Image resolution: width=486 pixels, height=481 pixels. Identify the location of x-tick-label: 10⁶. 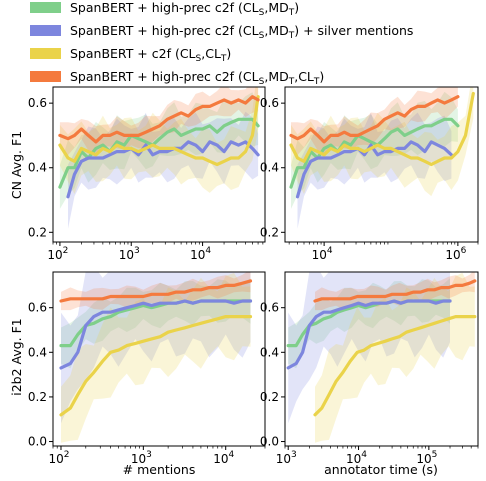
(455, 254).